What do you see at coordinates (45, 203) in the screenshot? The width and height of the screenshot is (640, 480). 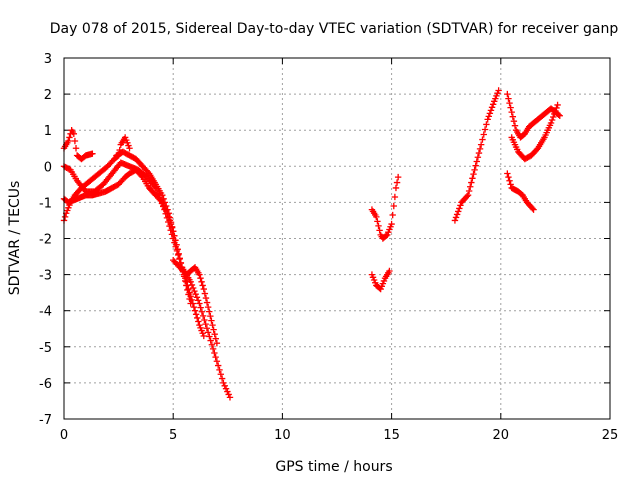 I see `y-tick-label: -1` at bounding box center [45, 203].